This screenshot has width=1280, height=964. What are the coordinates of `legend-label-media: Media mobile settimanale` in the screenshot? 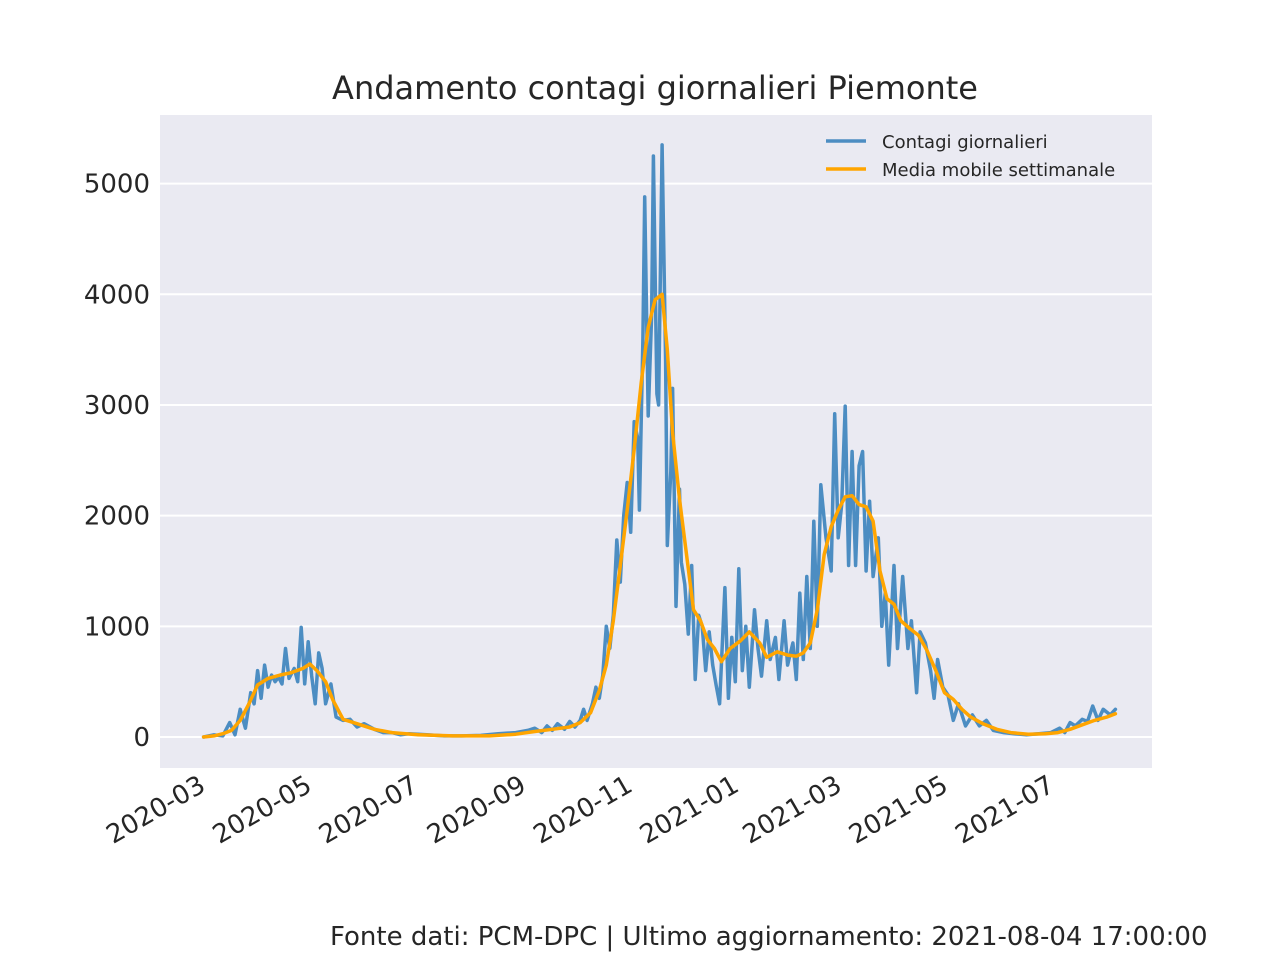 It's located at (998, 170).